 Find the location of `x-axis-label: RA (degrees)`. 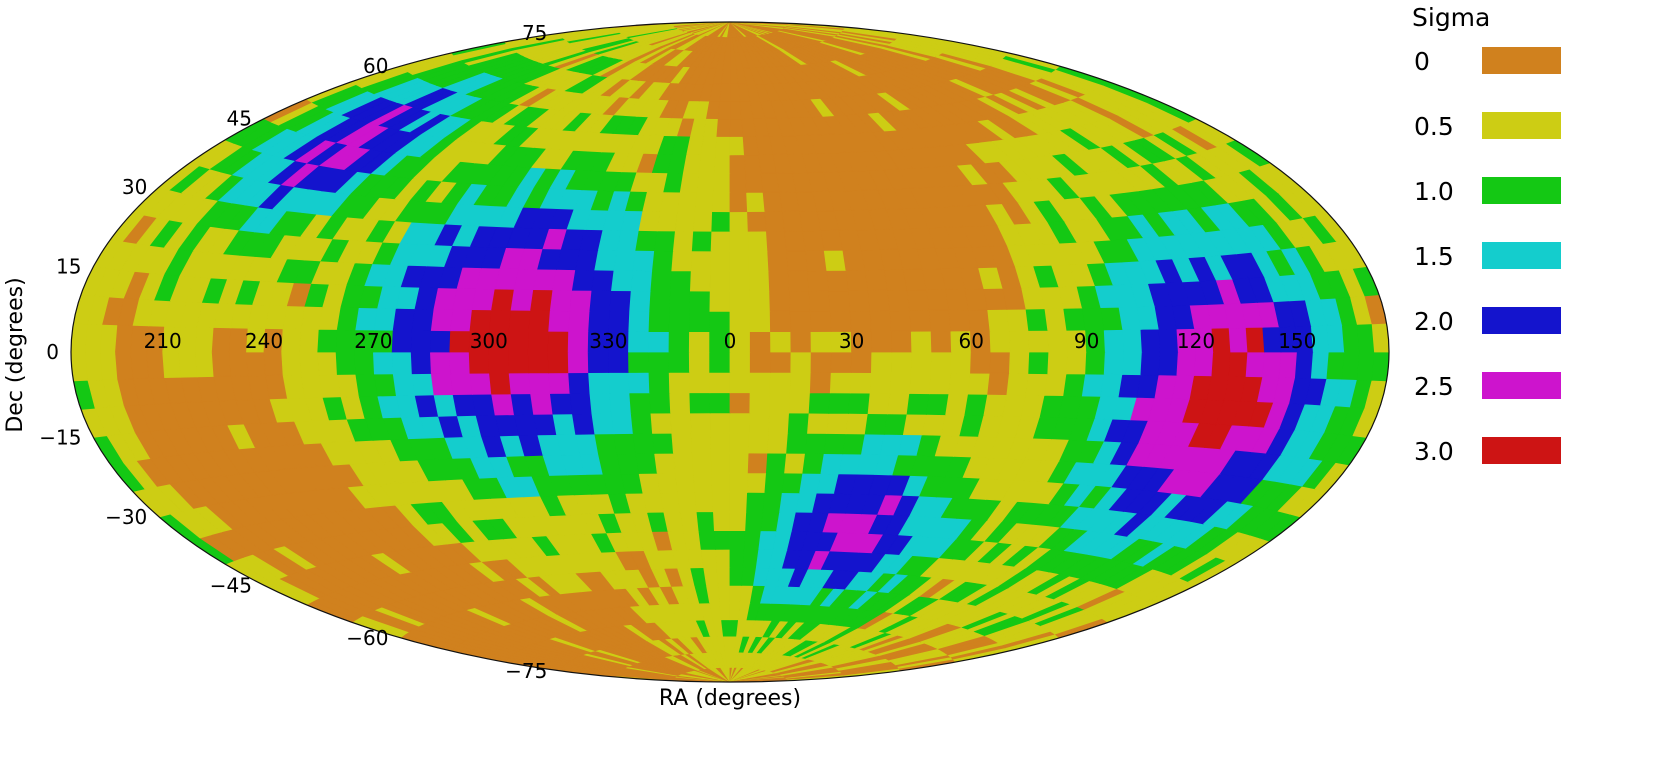

x-axis-label: RA (degrees) is located at coordinates (730, 698).